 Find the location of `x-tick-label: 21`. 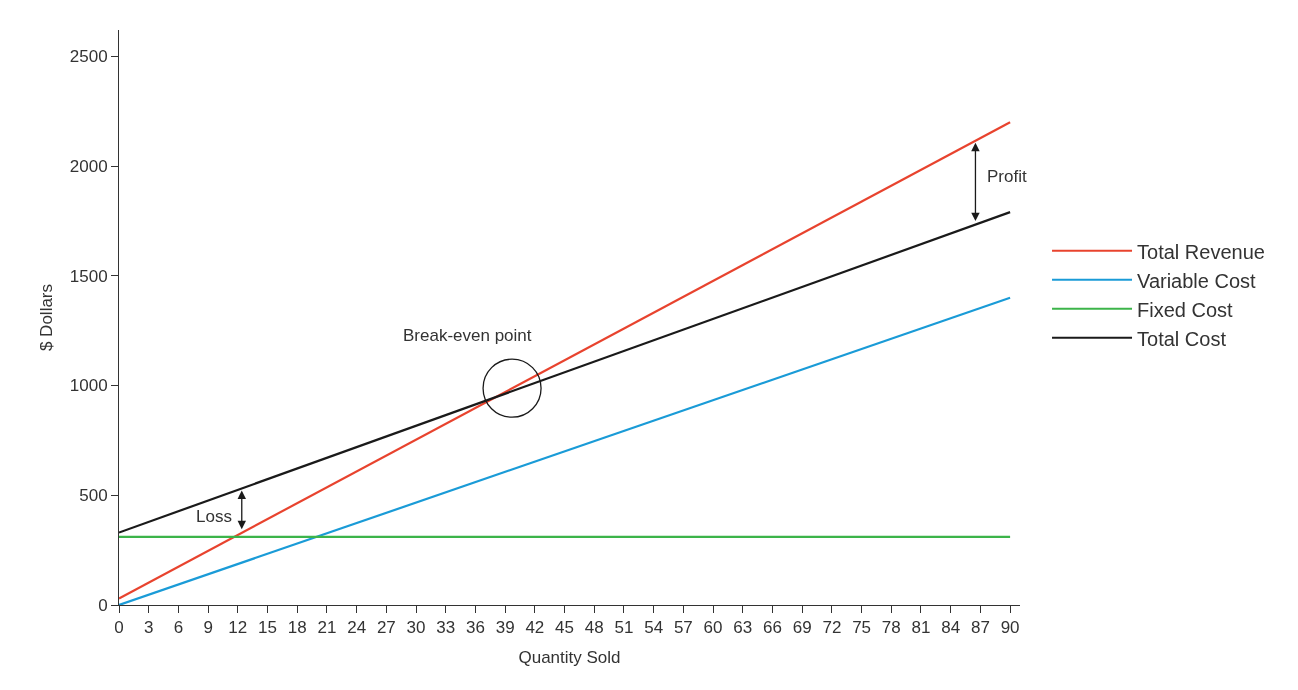

x-tick-label: 21 is located at coordinates (327, 628).